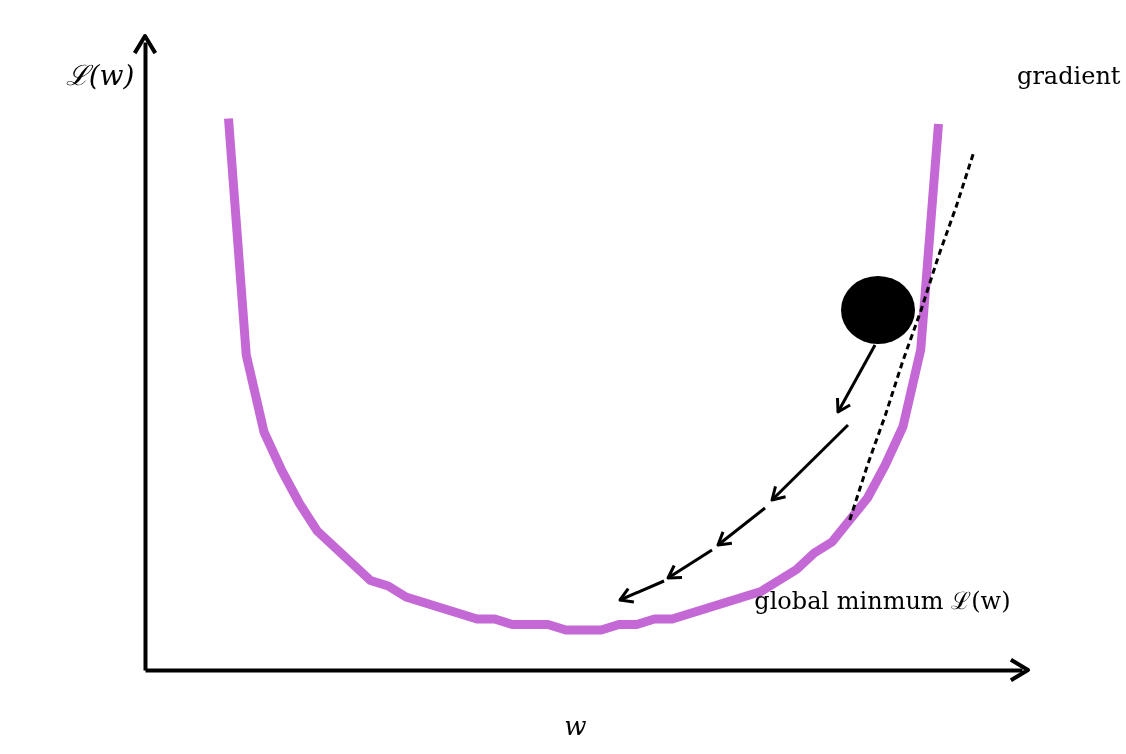 Image resolution: width=1126 pixels, height=754 pixels. Describe the element at coordinates (100, 75) in the screenshot. I see `y-axis-title: ℒ(w)` at that location.